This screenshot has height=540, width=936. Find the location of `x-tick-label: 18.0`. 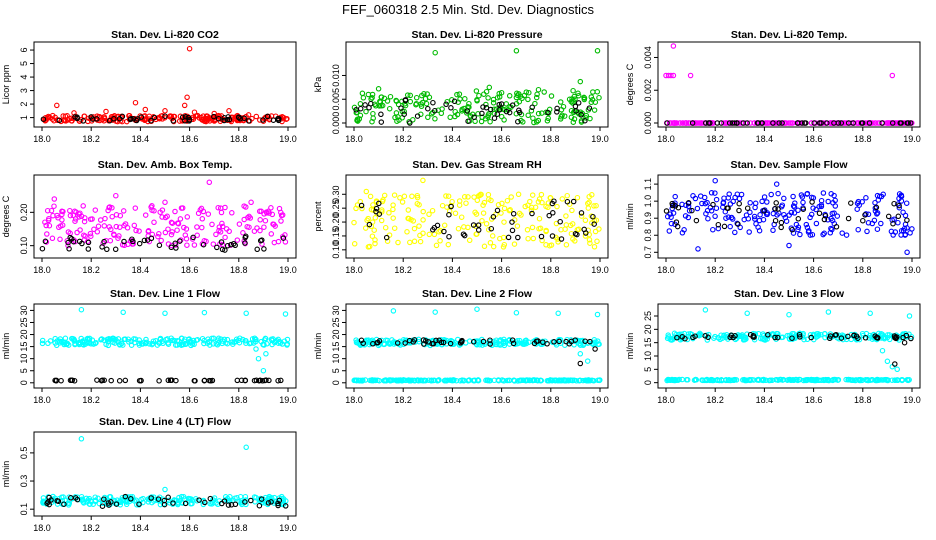

x-tick-label: 18.0 is located at coordinates (354, 270).